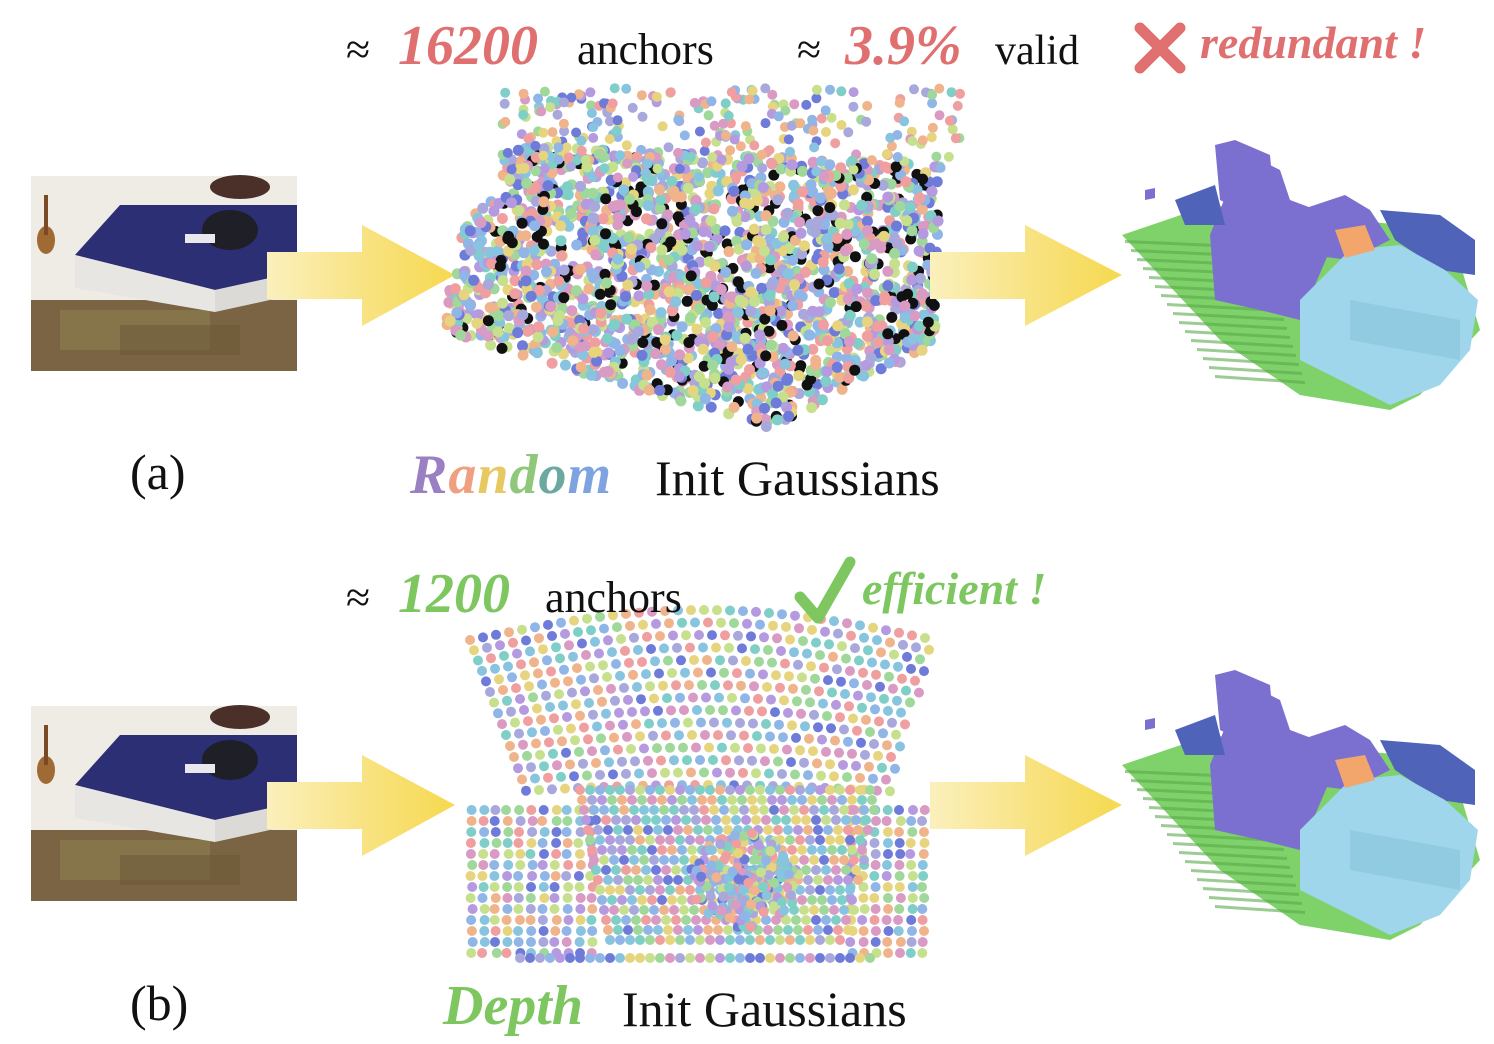  Describe the element at coordinates (1301, 805) in the screenshot. I see `voxel-output-b` at that location.